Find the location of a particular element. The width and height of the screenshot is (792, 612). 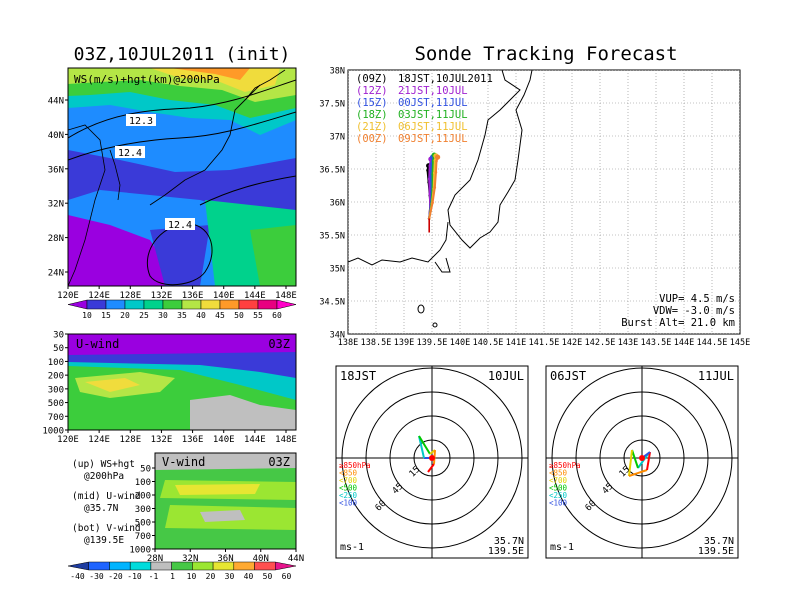

coastline-hokkaido is located at coordinates (265, 85).